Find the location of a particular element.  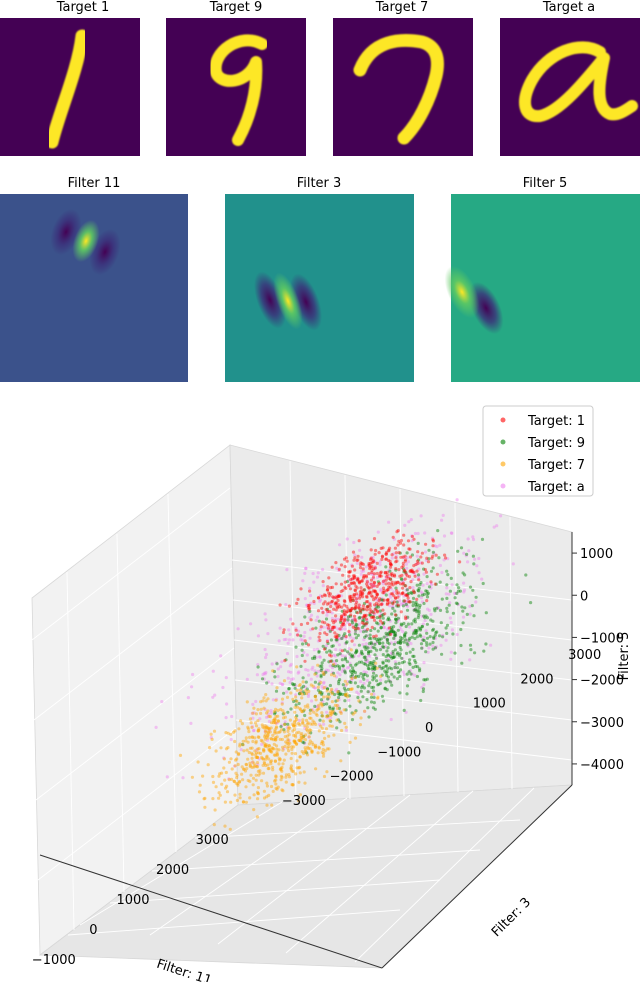

target-panel-a: Target a is located at coordinates (570, 78).